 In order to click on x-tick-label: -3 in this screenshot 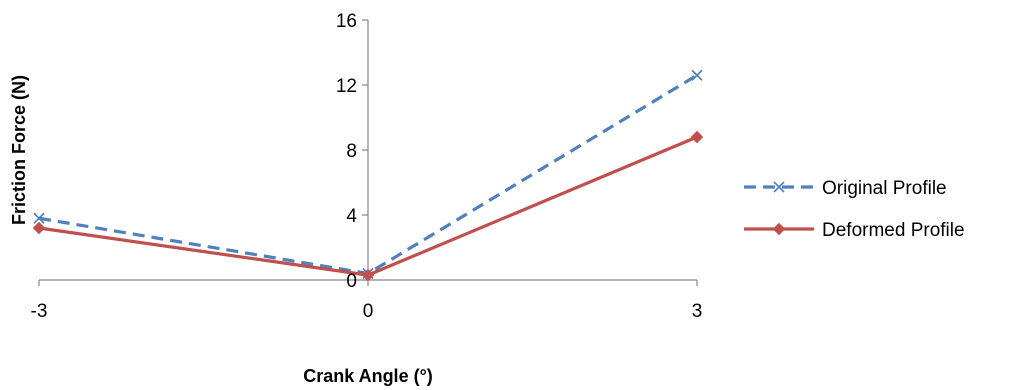, I will do `click(39, 311)`.